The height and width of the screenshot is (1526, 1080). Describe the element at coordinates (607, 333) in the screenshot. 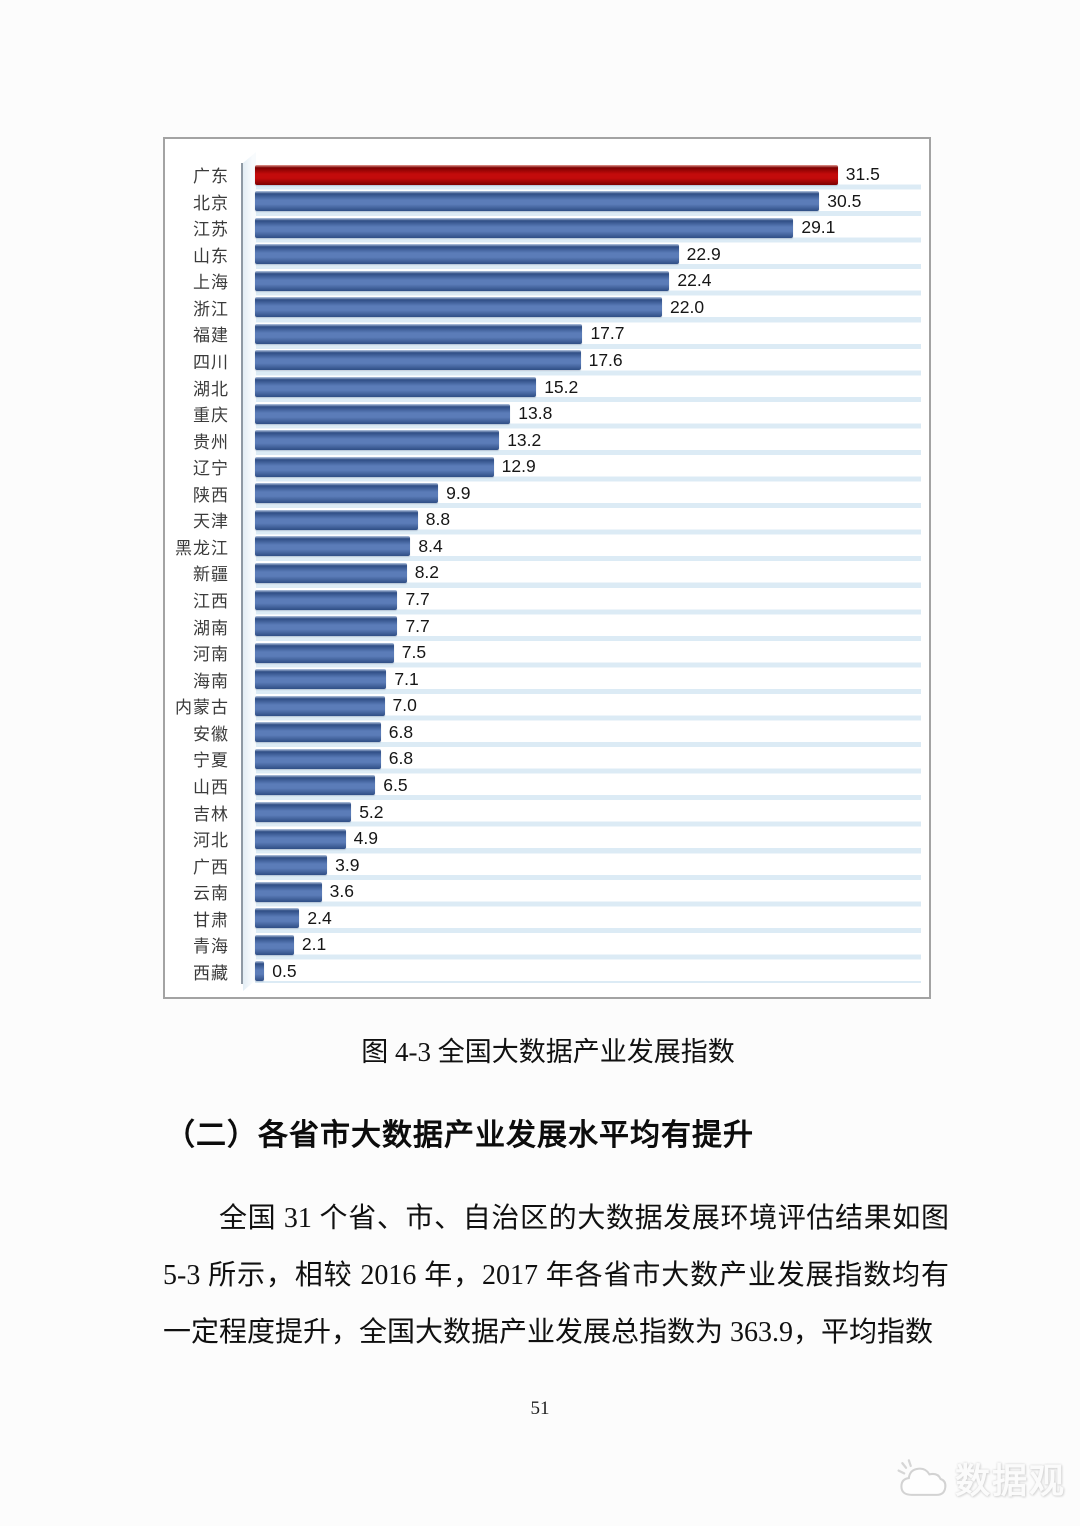

I see `value-label: 17.7` at that location.